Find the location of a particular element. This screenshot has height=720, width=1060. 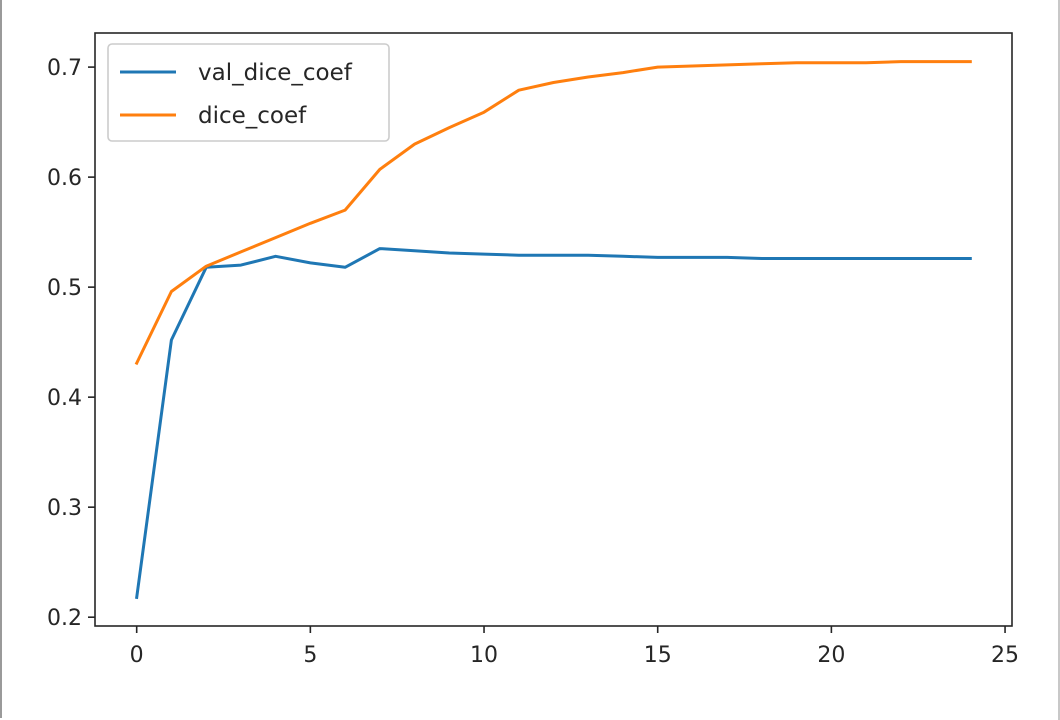

legend: val_dice_coef dice_coef is located at coordinates (248, 92).